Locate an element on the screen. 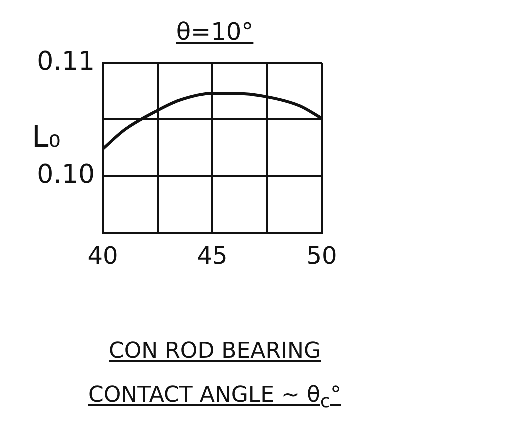 This screenshot has height=426, width=512. x-tick-label: 40 is located at coordinates (103, 256).